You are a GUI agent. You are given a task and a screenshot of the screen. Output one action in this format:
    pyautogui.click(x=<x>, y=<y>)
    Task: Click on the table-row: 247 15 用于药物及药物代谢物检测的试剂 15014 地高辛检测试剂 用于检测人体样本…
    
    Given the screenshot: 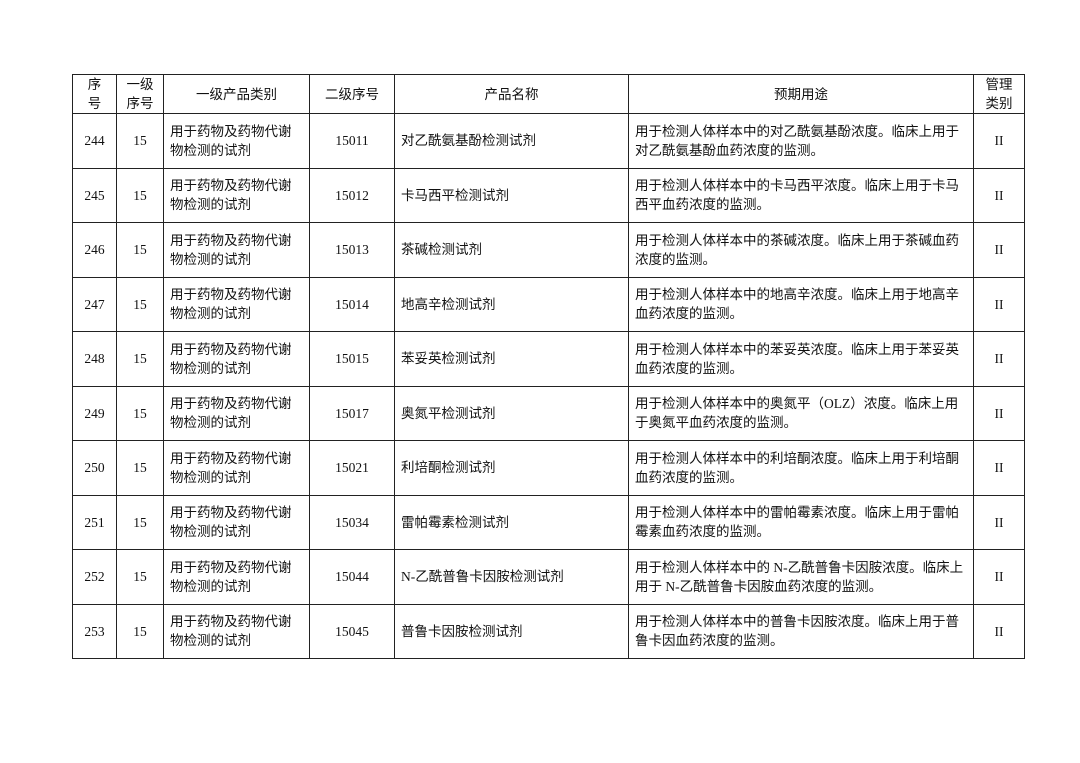 What is the action you would take?
    pyautogui.click(x=548, y=304)
    